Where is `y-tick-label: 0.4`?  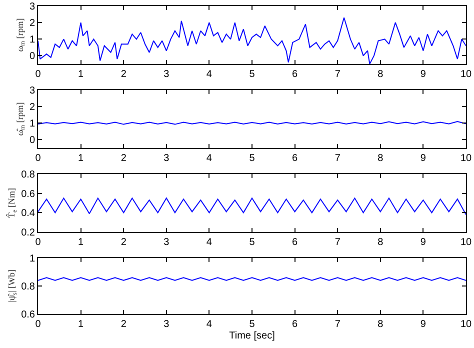
y-tick-label: 0.4 is located at coordinates (28, 214).